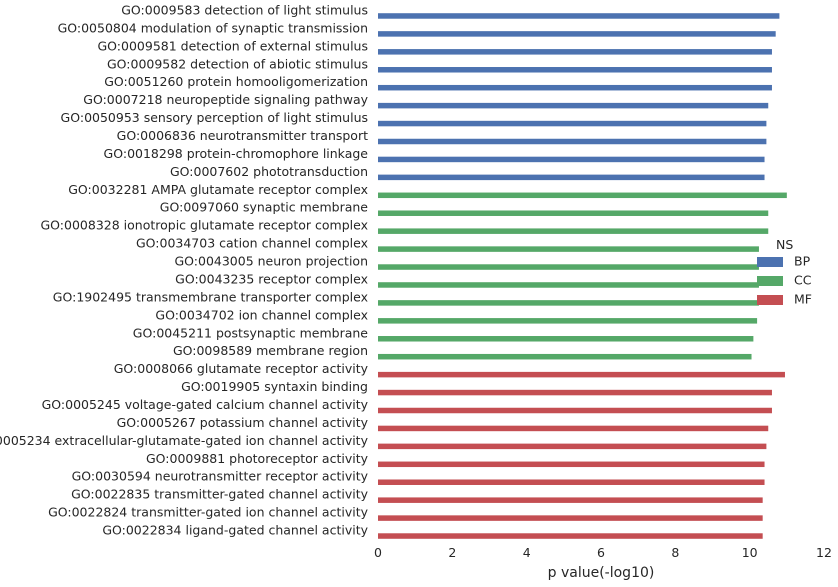 This screenshot has height=587, width=838. What do you see at coordinates (750, 552) in the screenshot?
I see `x-tick-label: 10` at bounding box center [750, 552].